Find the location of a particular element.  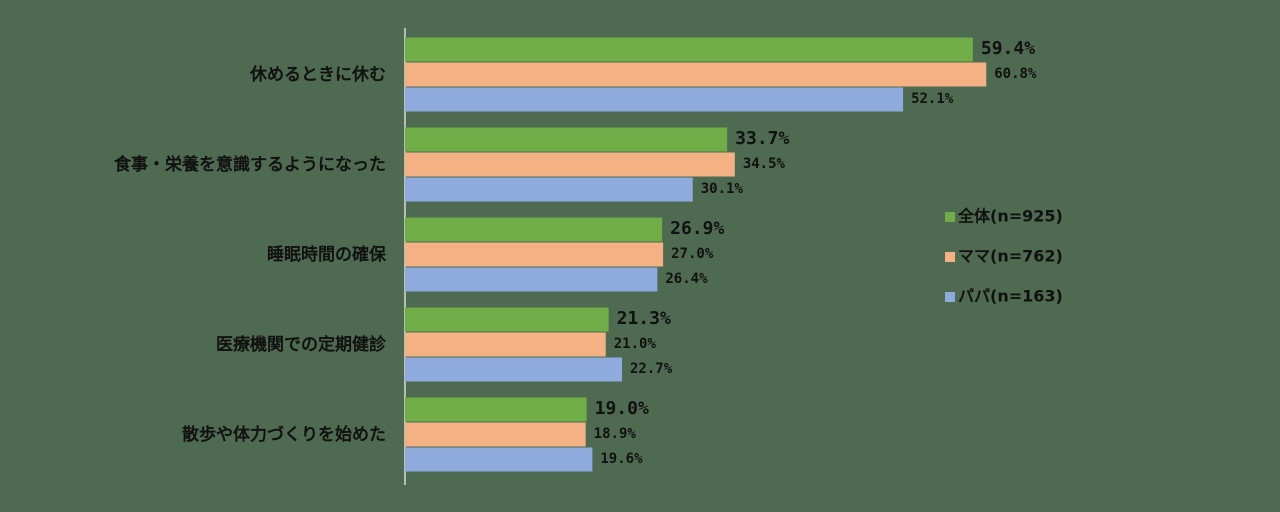

value-label: 33.7% is located at coordinates (762, 138).